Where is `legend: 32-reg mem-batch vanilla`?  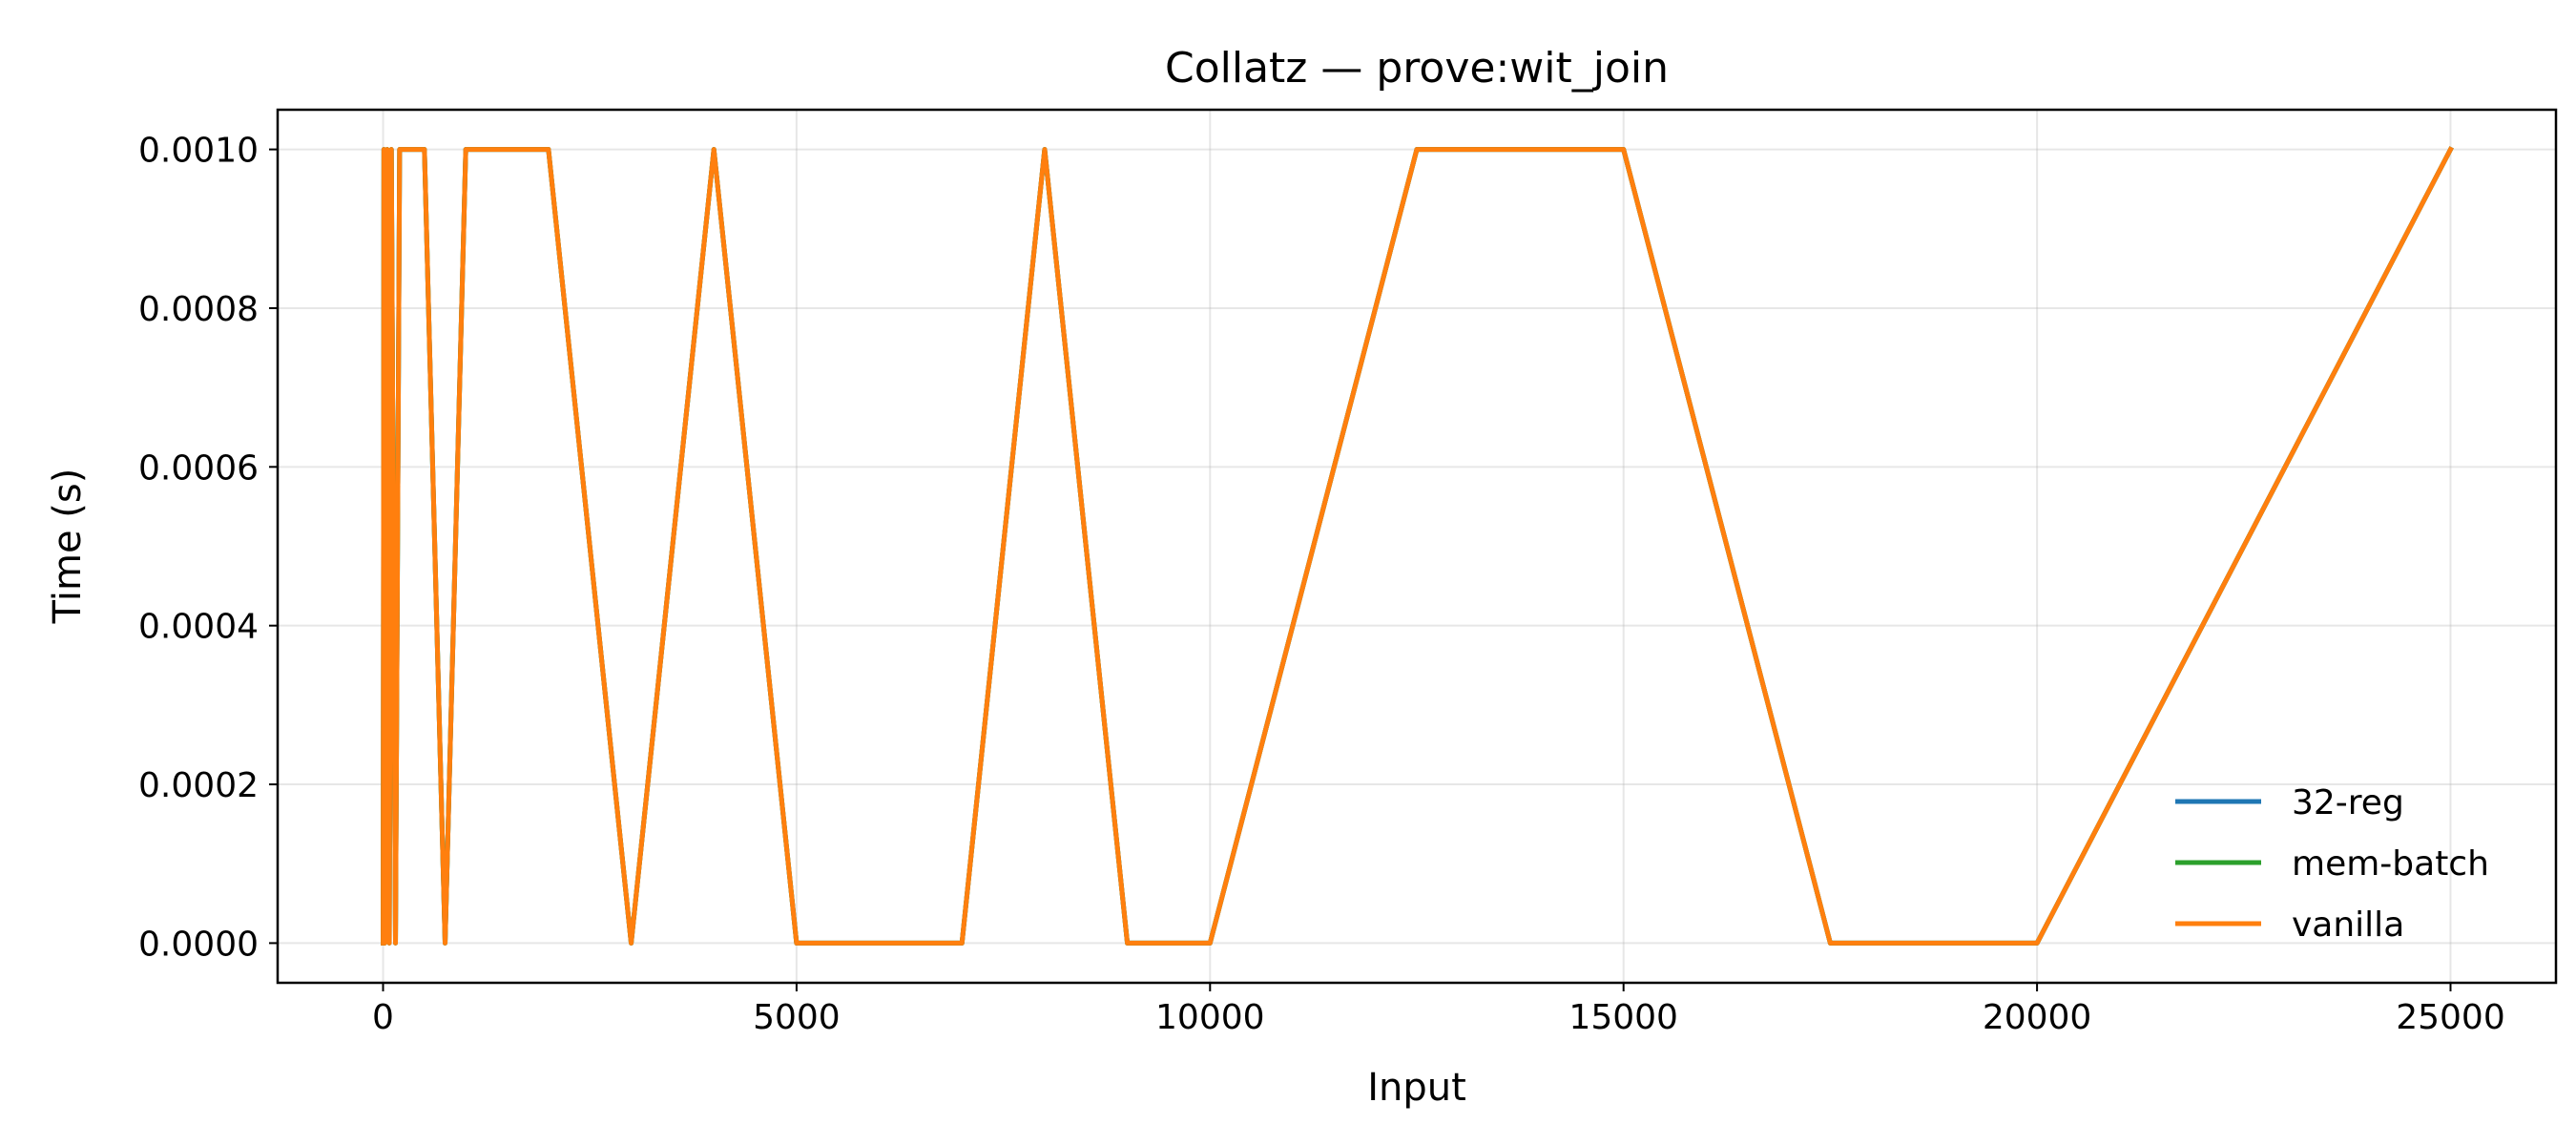 legend: 32-reg mem-batch vanilla is located at coordinates (2332, 864).